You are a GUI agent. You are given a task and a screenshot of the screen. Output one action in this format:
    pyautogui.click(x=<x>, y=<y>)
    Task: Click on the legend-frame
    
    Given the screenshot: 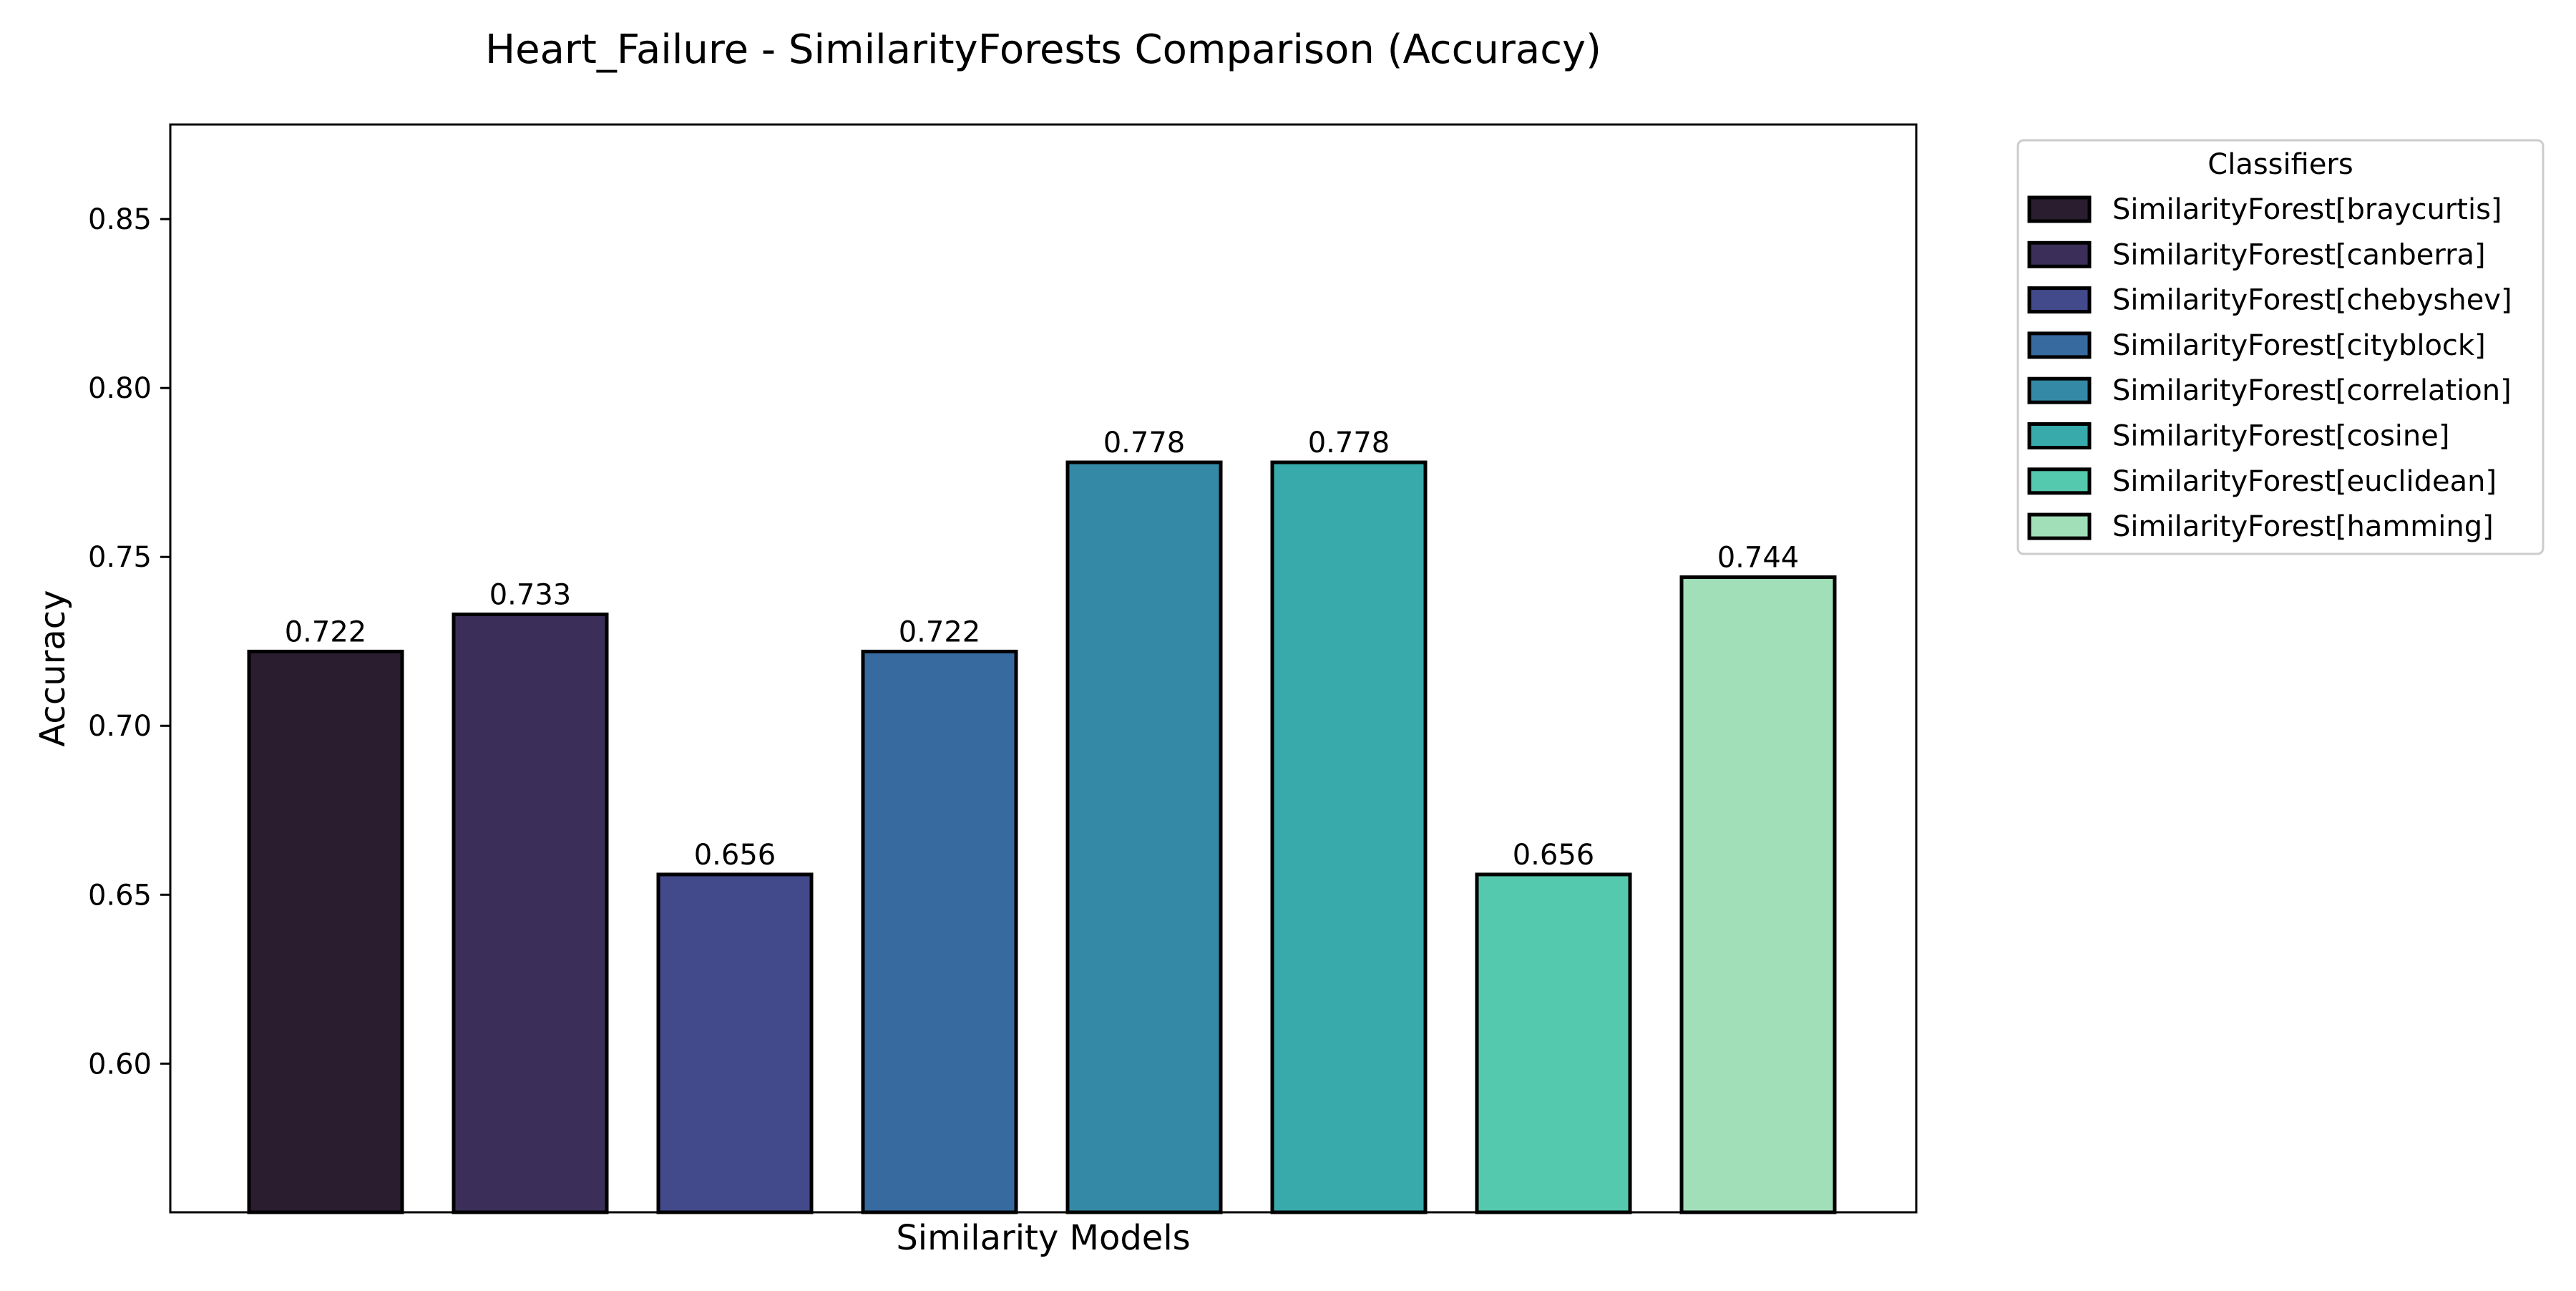 What is the action you would take?
    pyautogui.click(x=2280, y=347)
    